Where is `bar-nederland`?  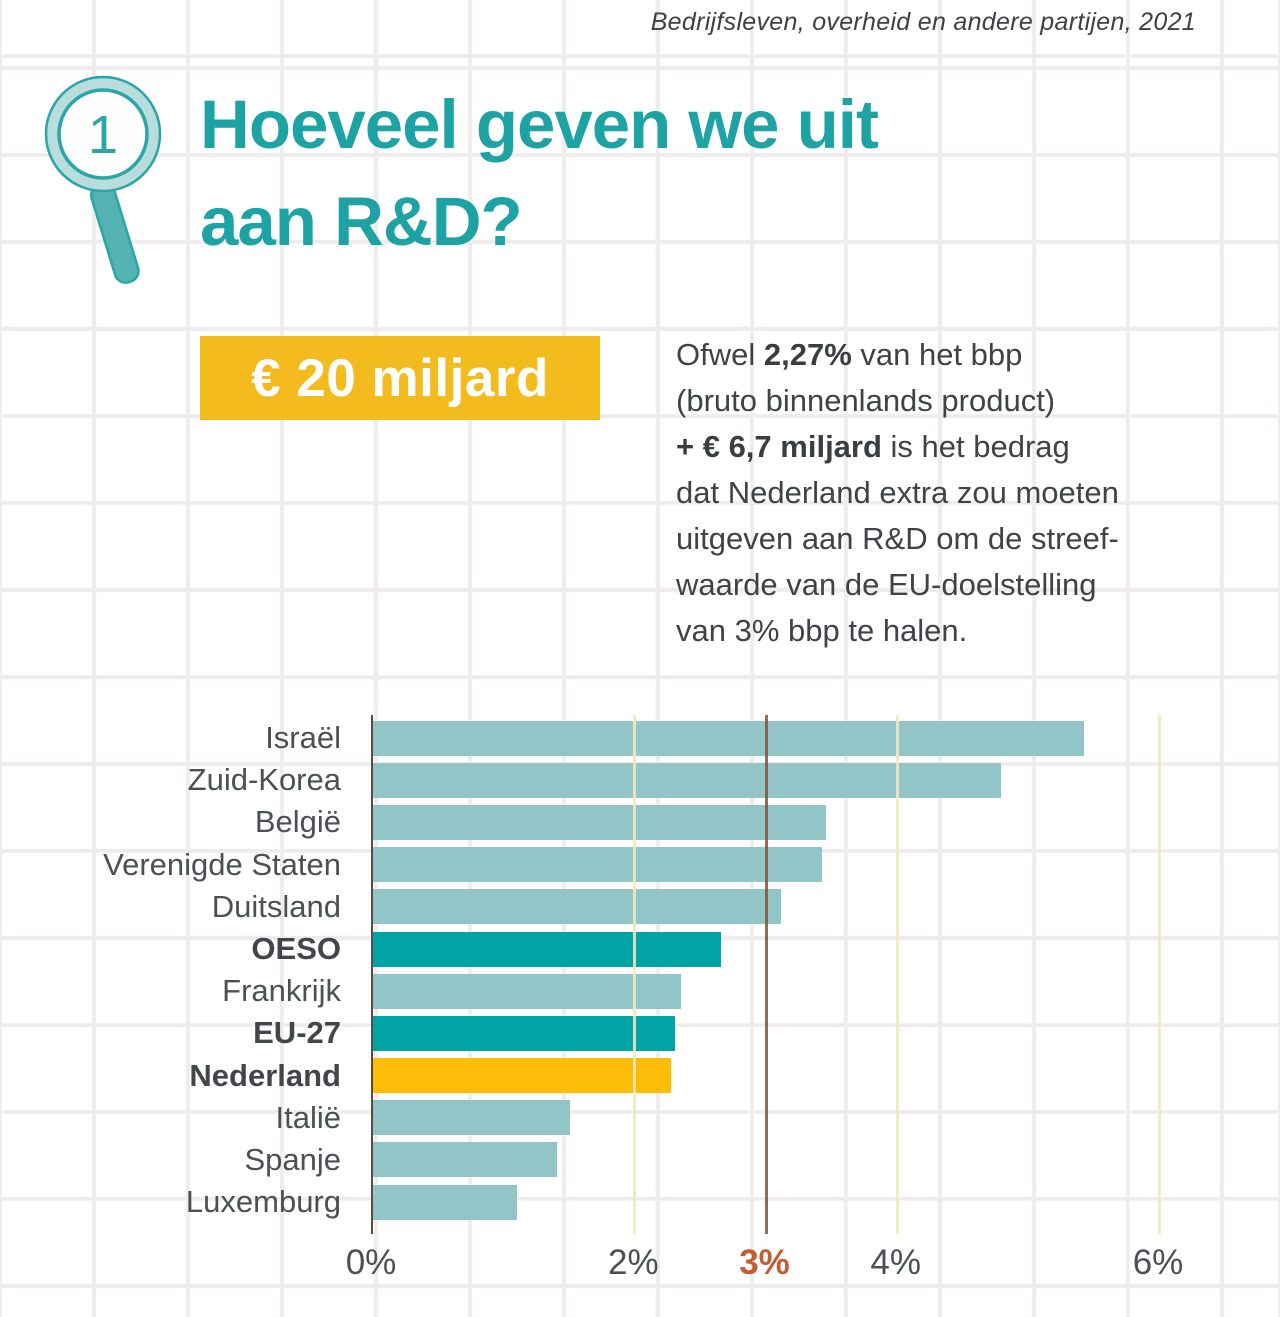 bar-nederland is located at coordinates (522, 1076).